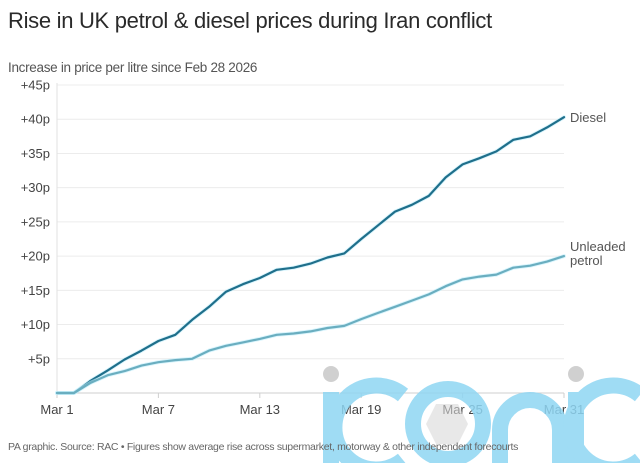  What do you see at coordinates (56, 409) in the screenshot?
I see `x-tick-label: Mar 1` at bounding box center [56, 409].